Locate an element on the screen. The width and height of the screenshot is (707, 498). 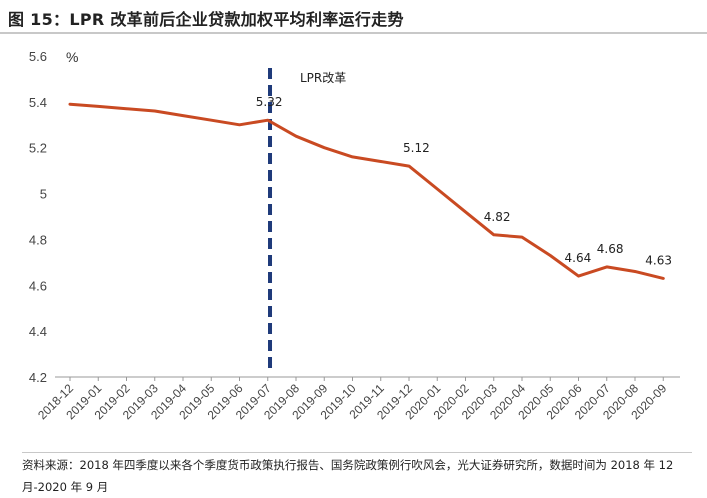
y-tick-label: 4.4 is located at coordinates (38, 331).